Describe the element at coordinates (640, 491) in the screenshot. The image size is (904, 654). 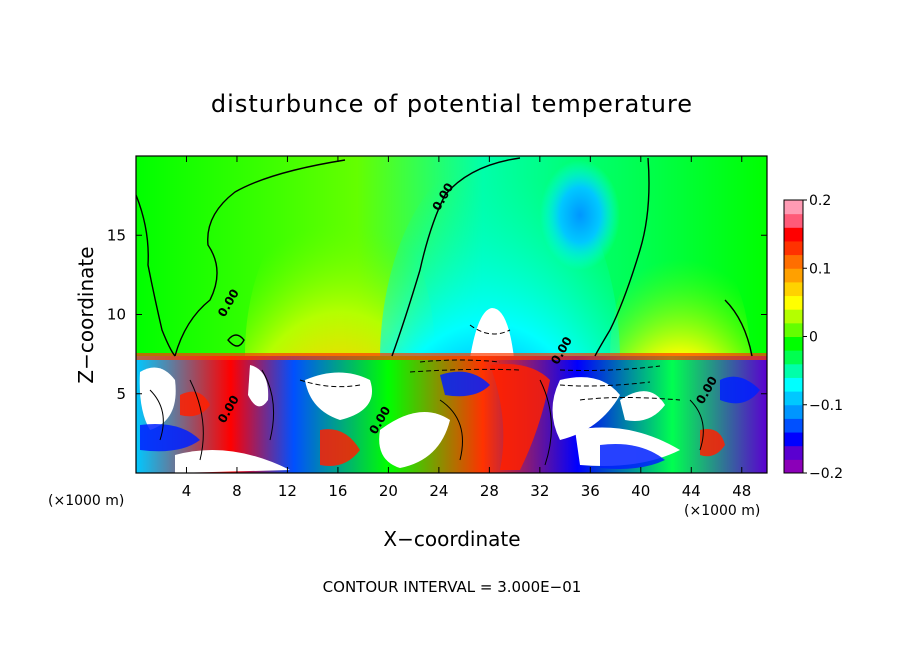
I see `x-tick-label: 40` at that location.